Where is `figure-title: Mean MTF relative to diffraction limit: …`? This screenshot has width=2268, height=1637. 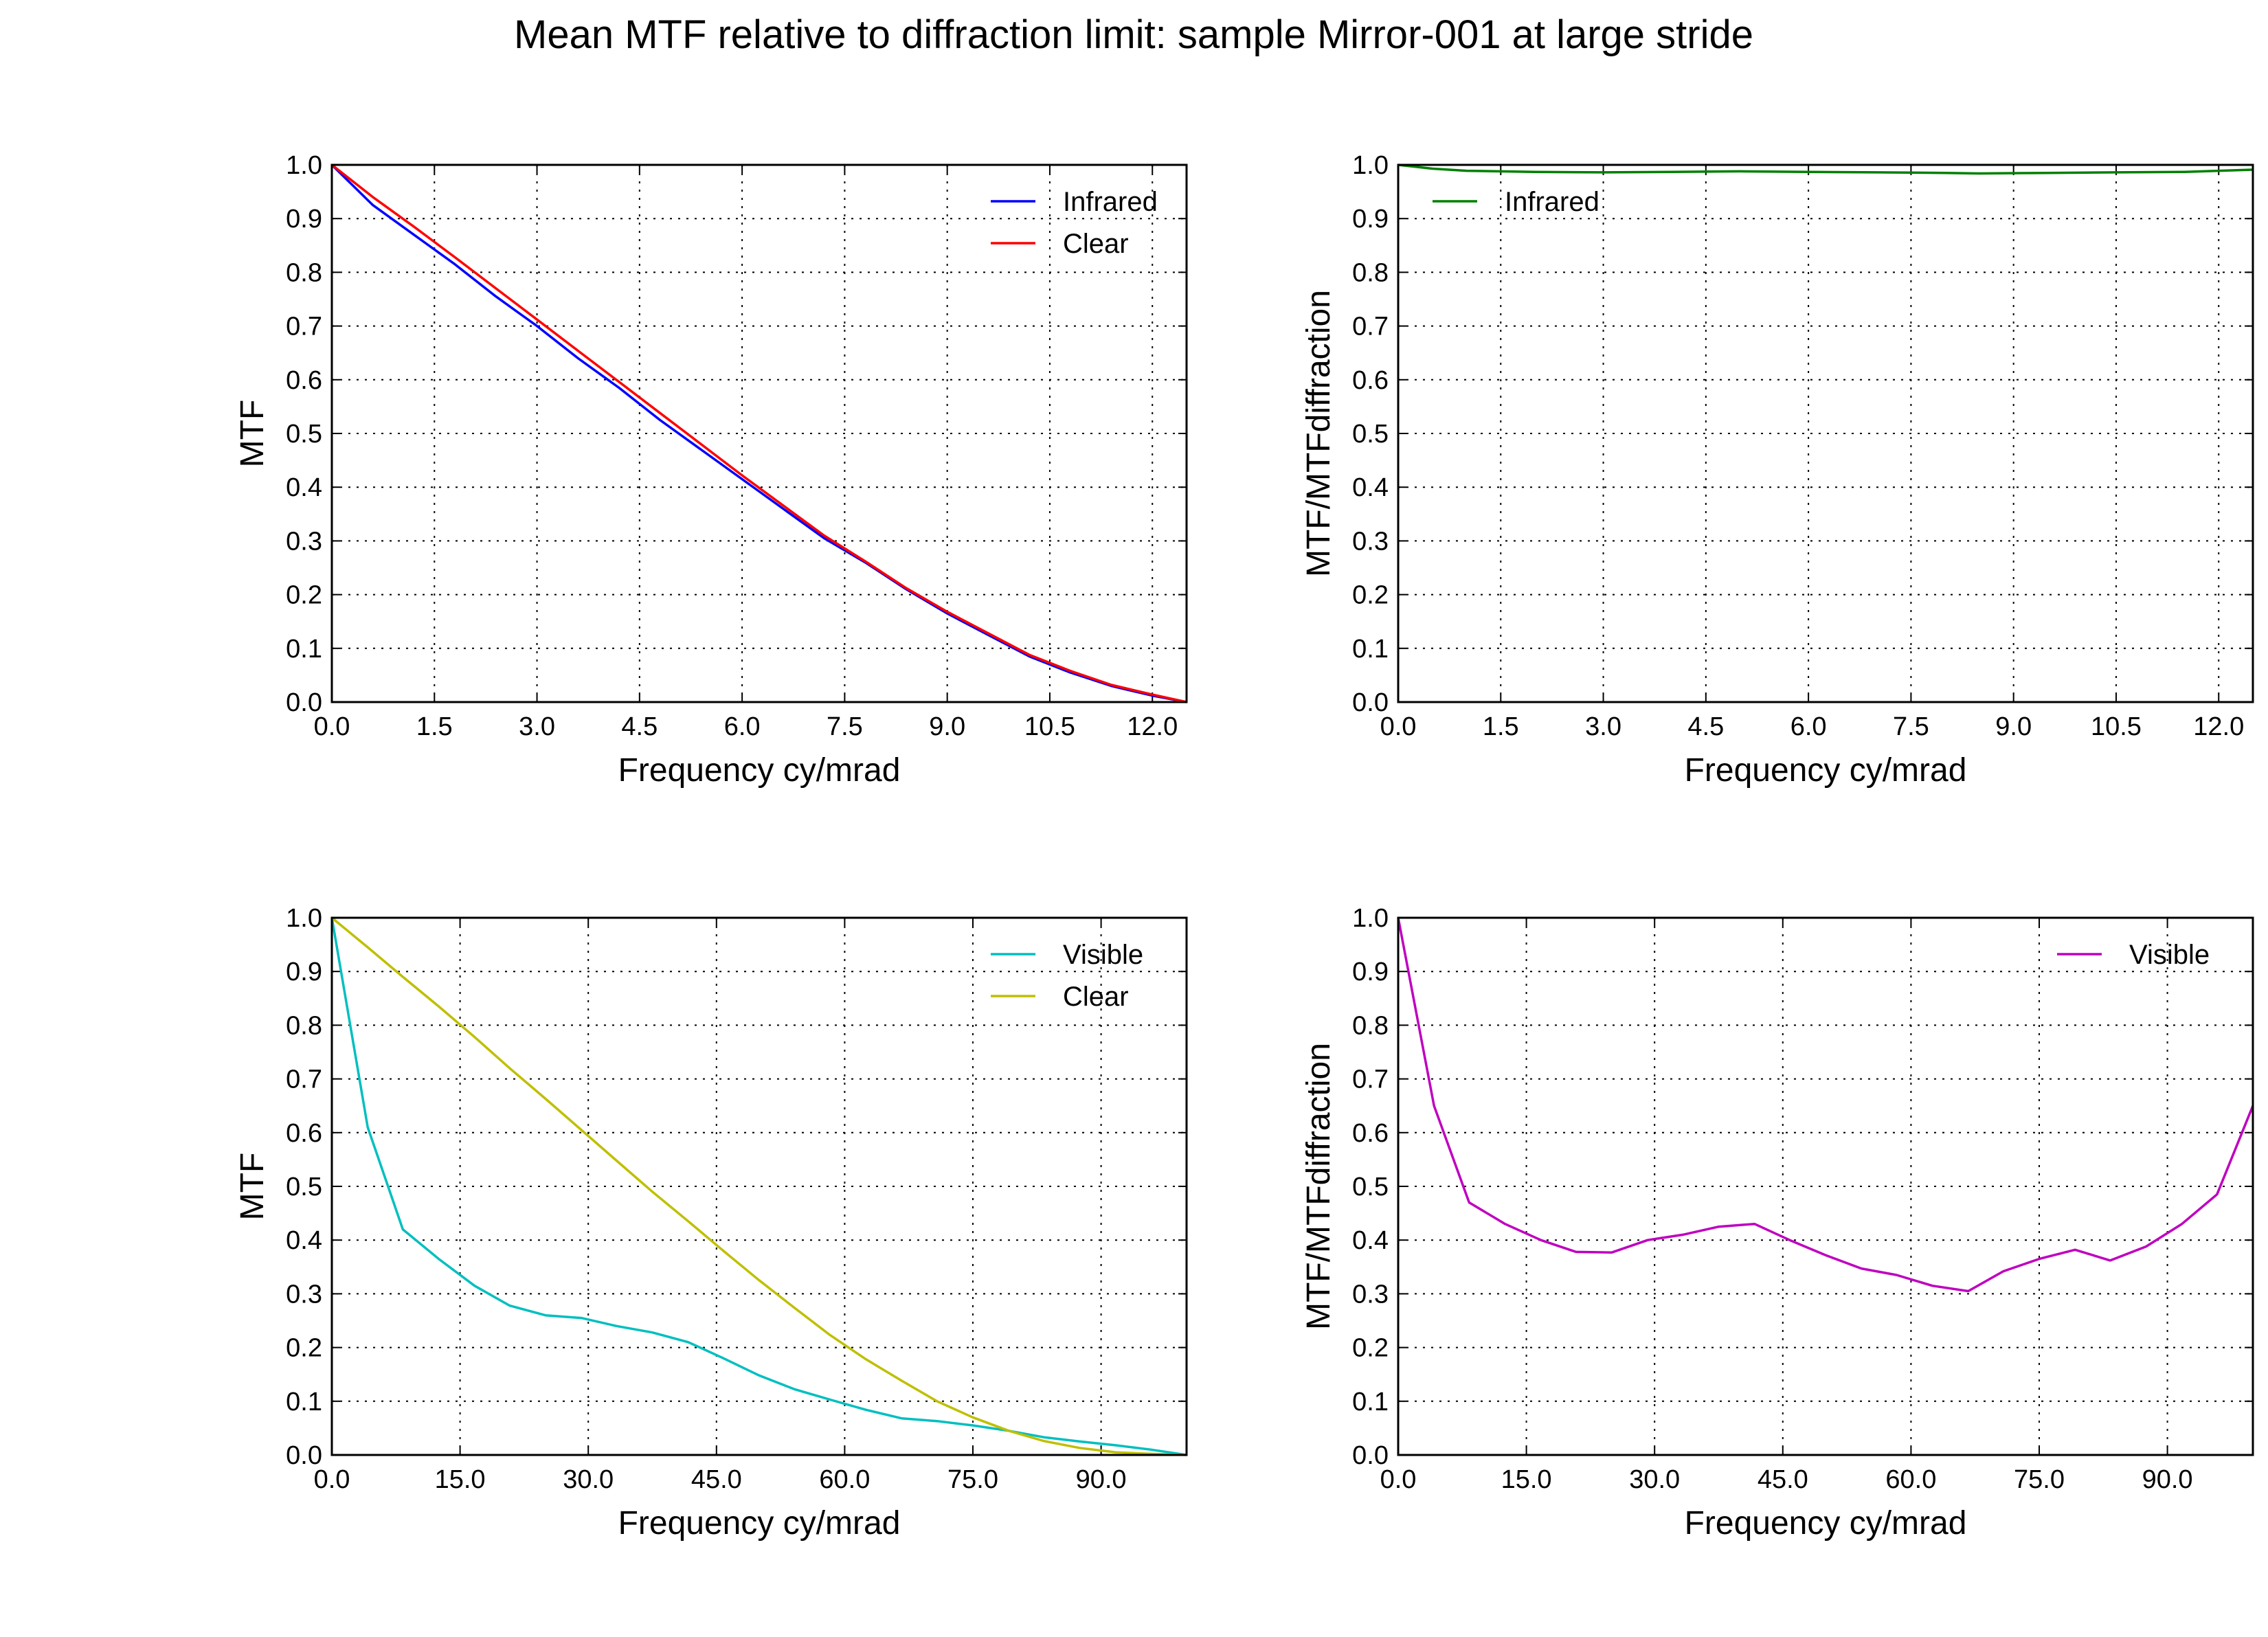 figure-title: Mean MTF relative to diffraction limit: … is located at coordinates (1133, 34).